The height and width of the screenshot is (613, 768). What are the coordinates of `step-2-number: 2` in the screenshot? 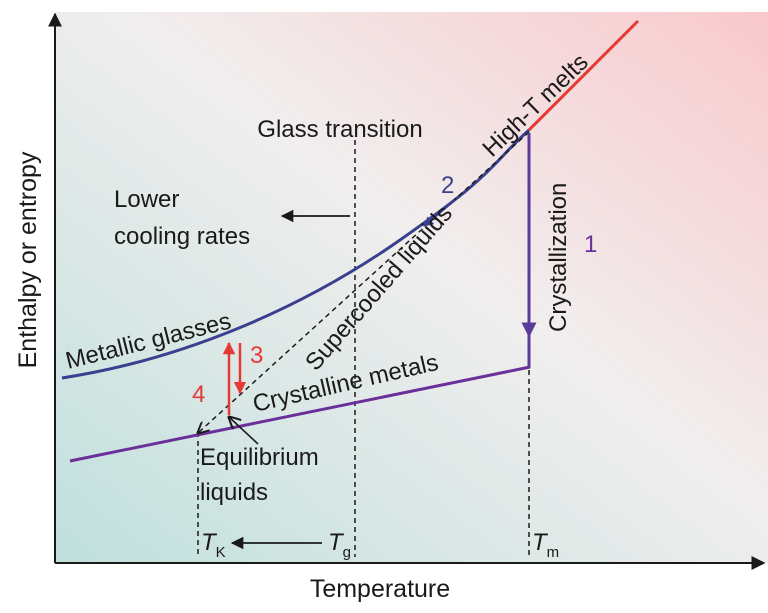 It's located at (447, 185).